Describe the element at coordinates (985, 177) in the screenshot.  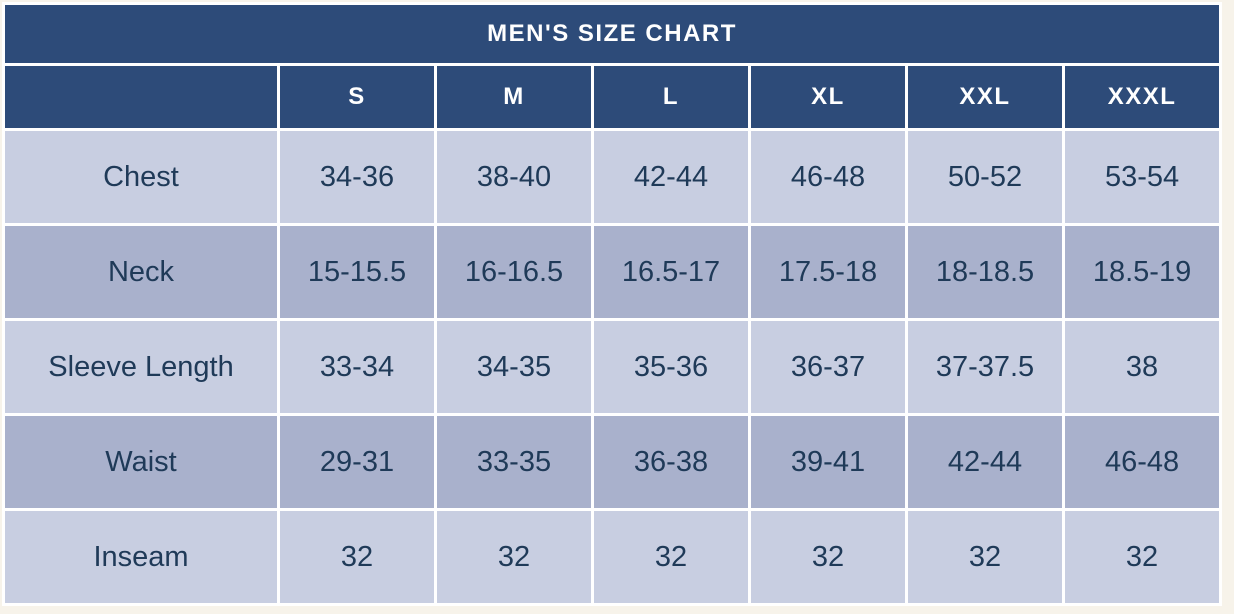
I see `value-cell: 50-52` at that location.